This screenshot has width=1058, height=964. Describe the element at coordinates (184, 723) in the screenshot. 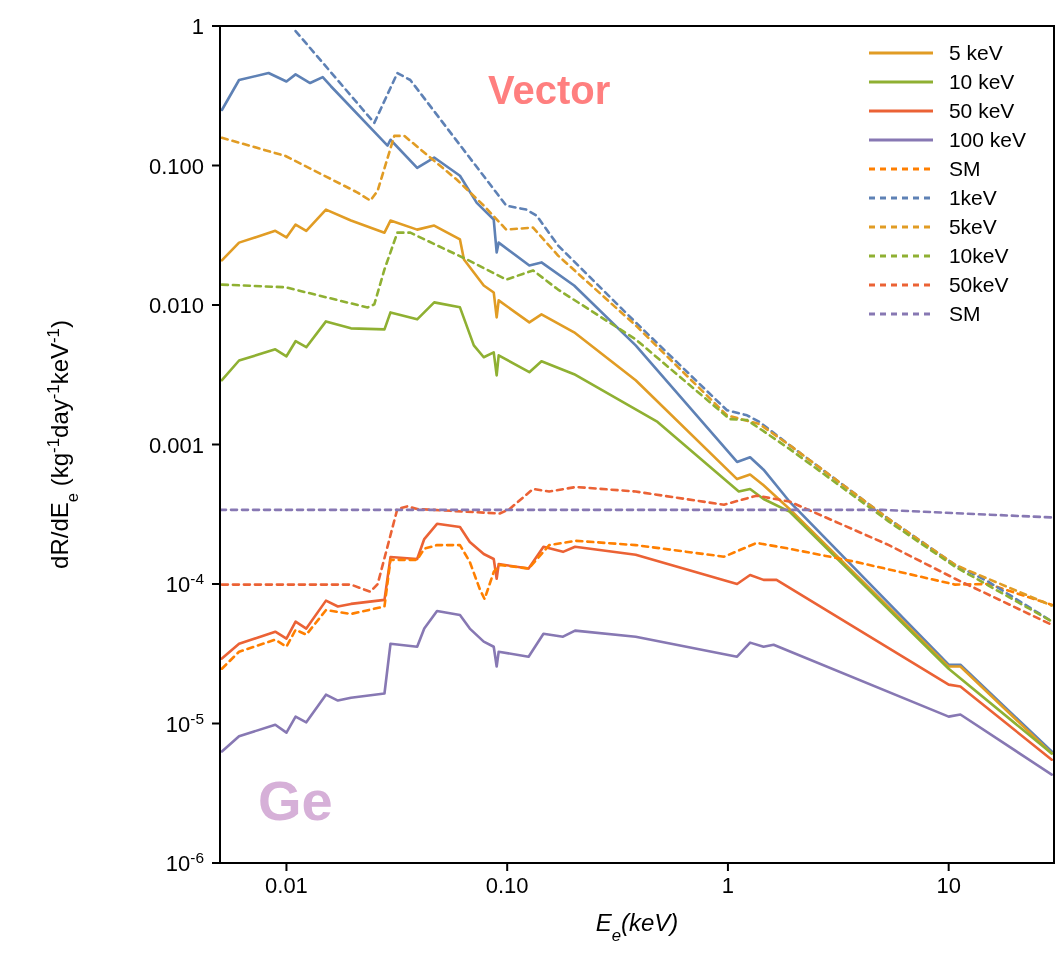

I see `y-tick-label: 10$^{-5}$` at that location.